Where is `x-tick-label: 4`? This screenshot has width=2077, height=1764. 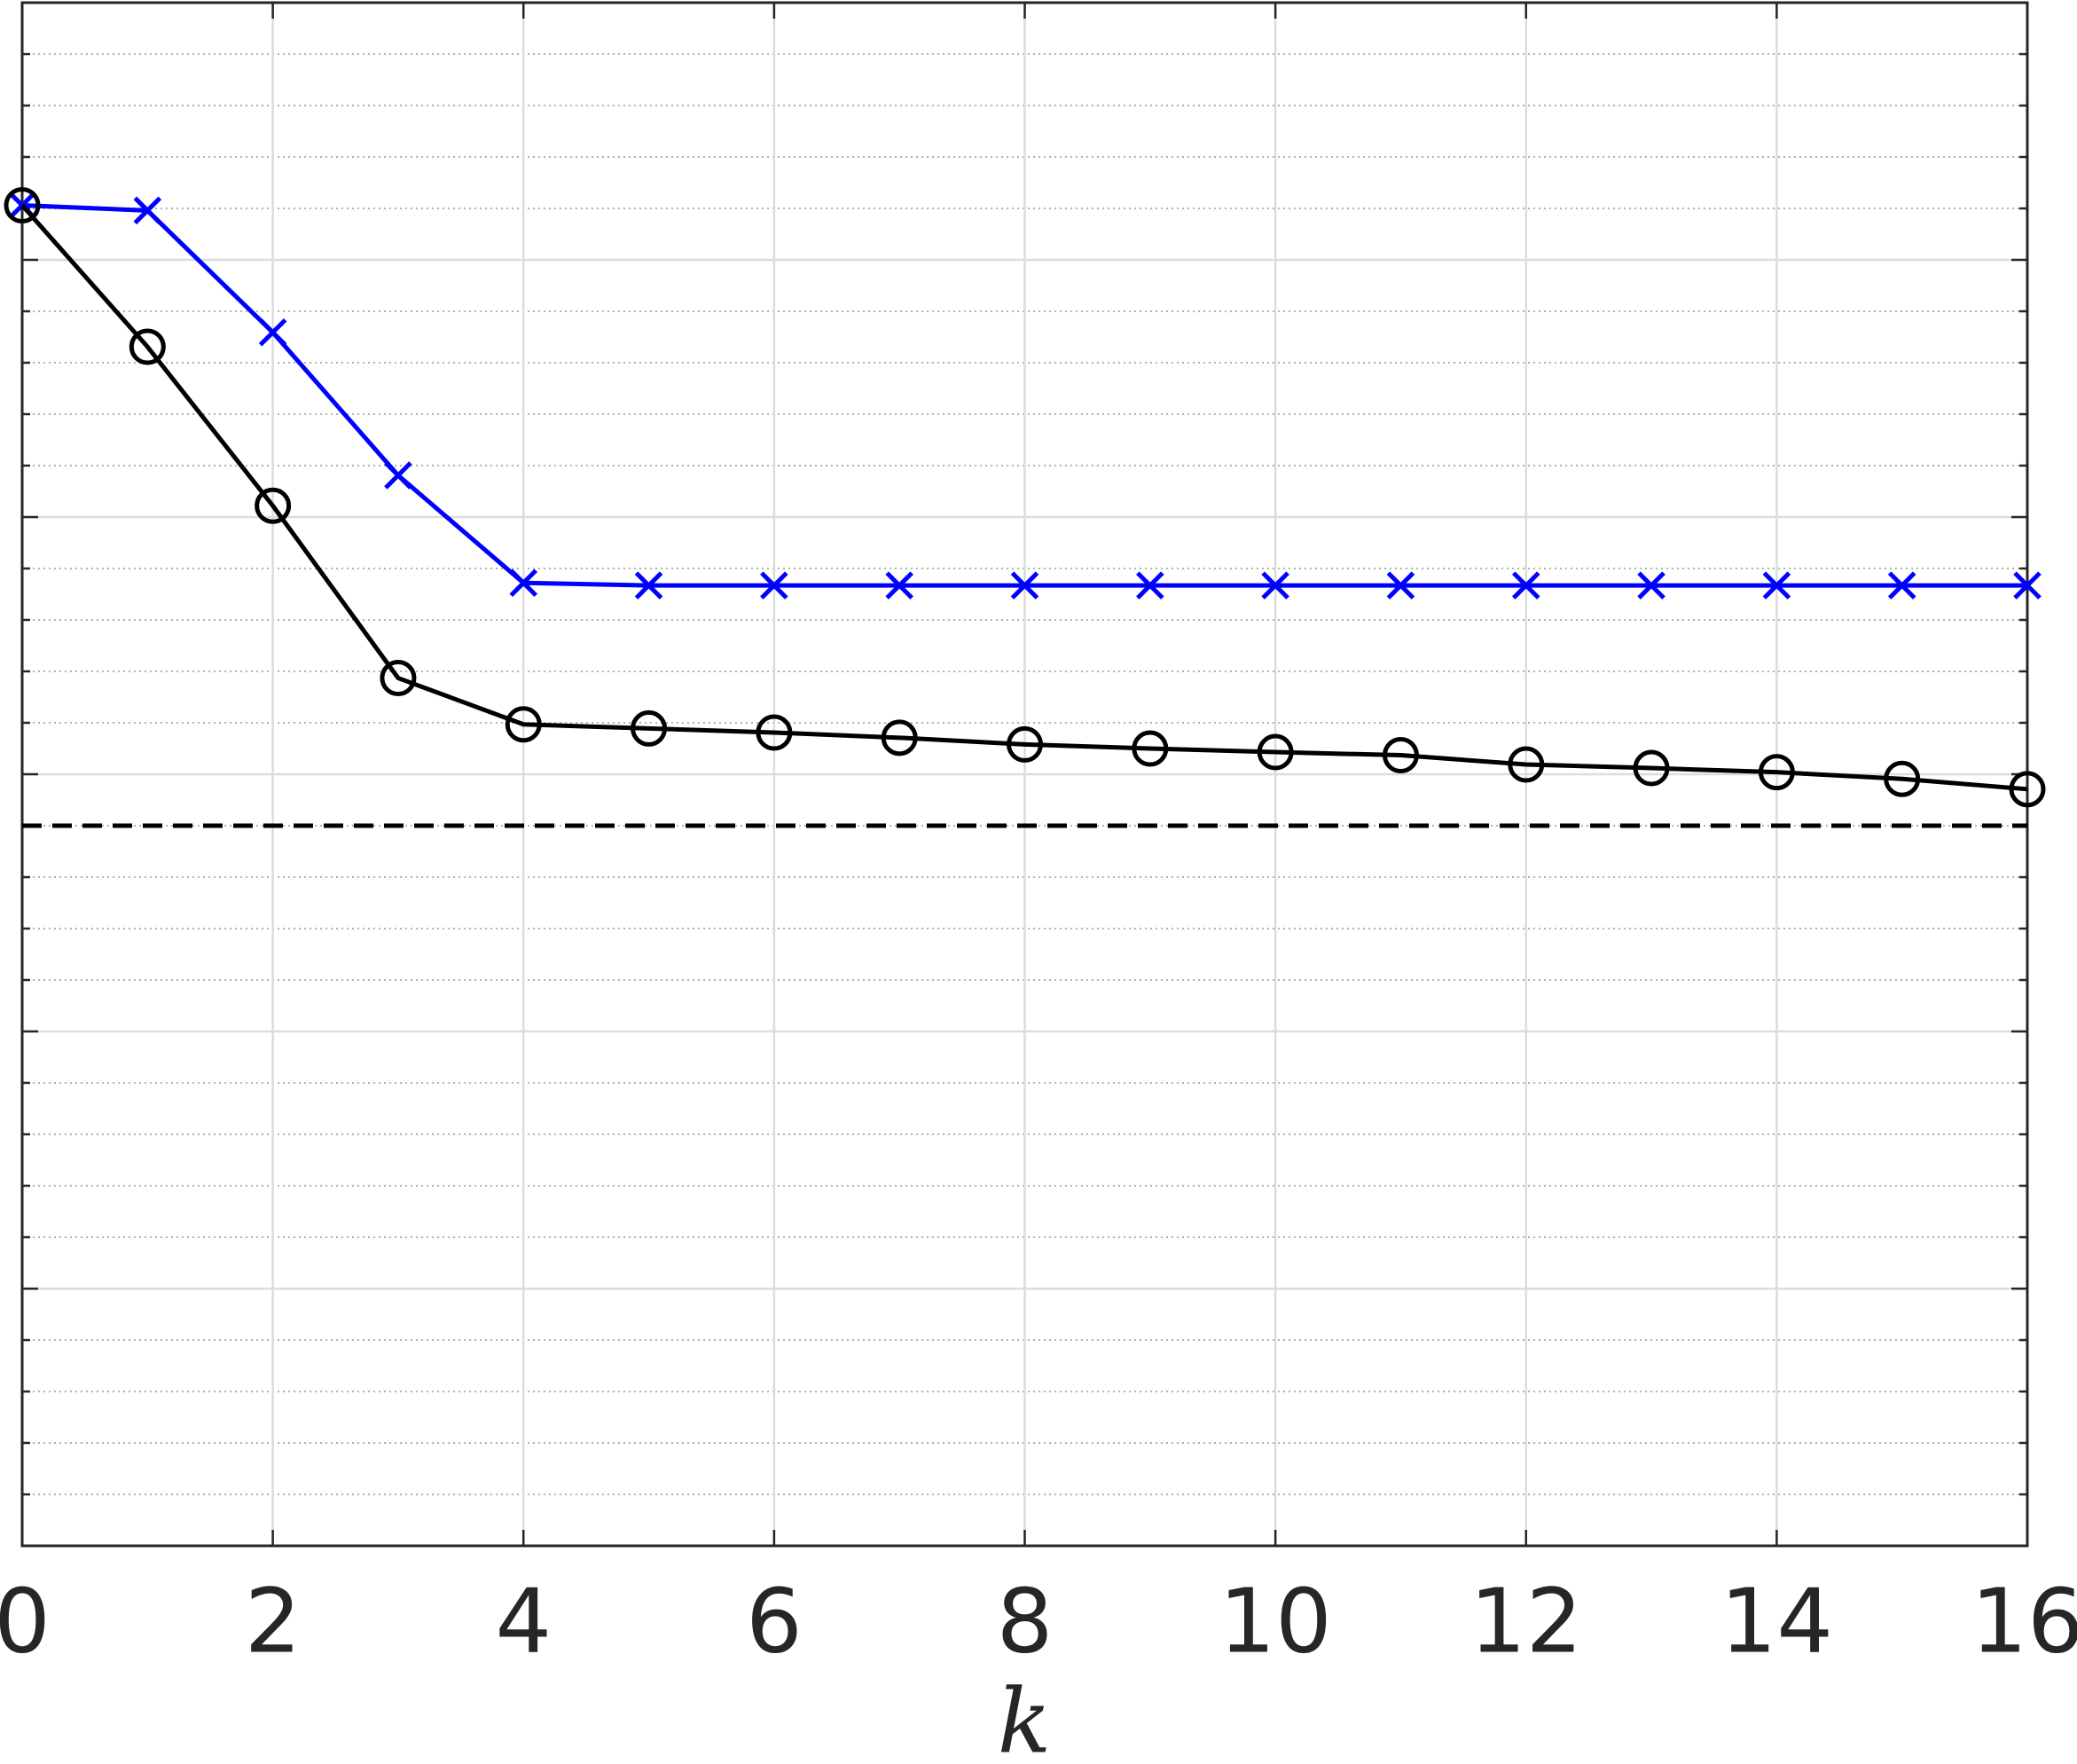 x-tick-label: 4 is located at coordinates (523, 1621).